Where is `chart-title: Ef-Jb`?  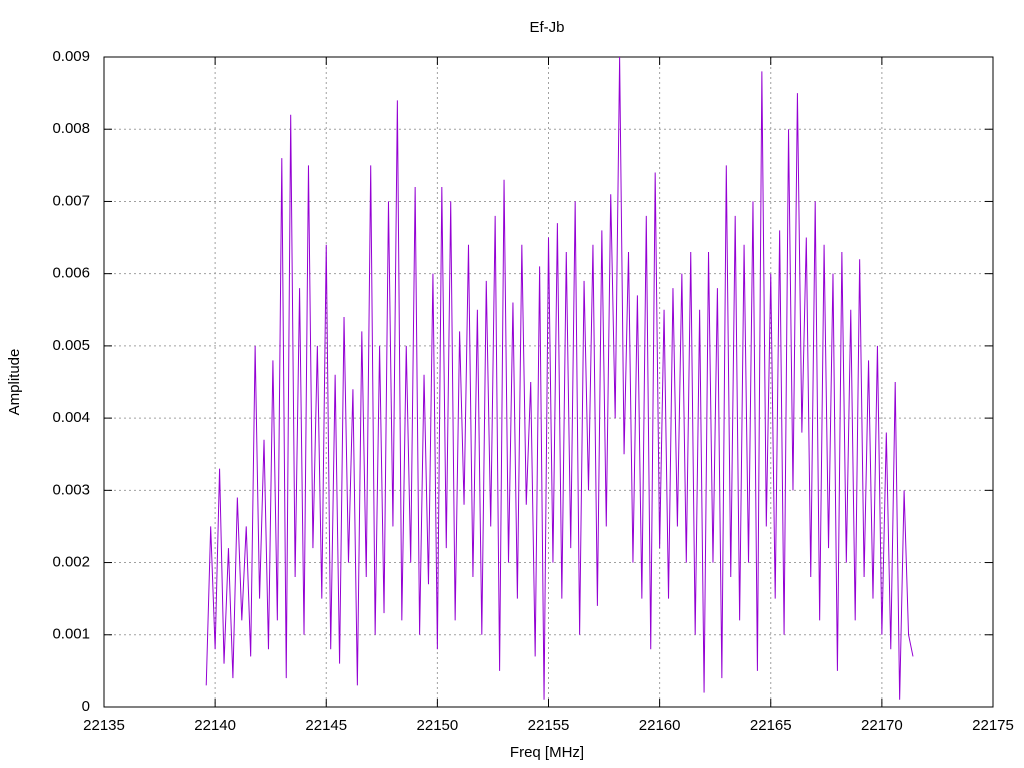
chart-title: Ef-Jb is located at coordinates (546, 27).